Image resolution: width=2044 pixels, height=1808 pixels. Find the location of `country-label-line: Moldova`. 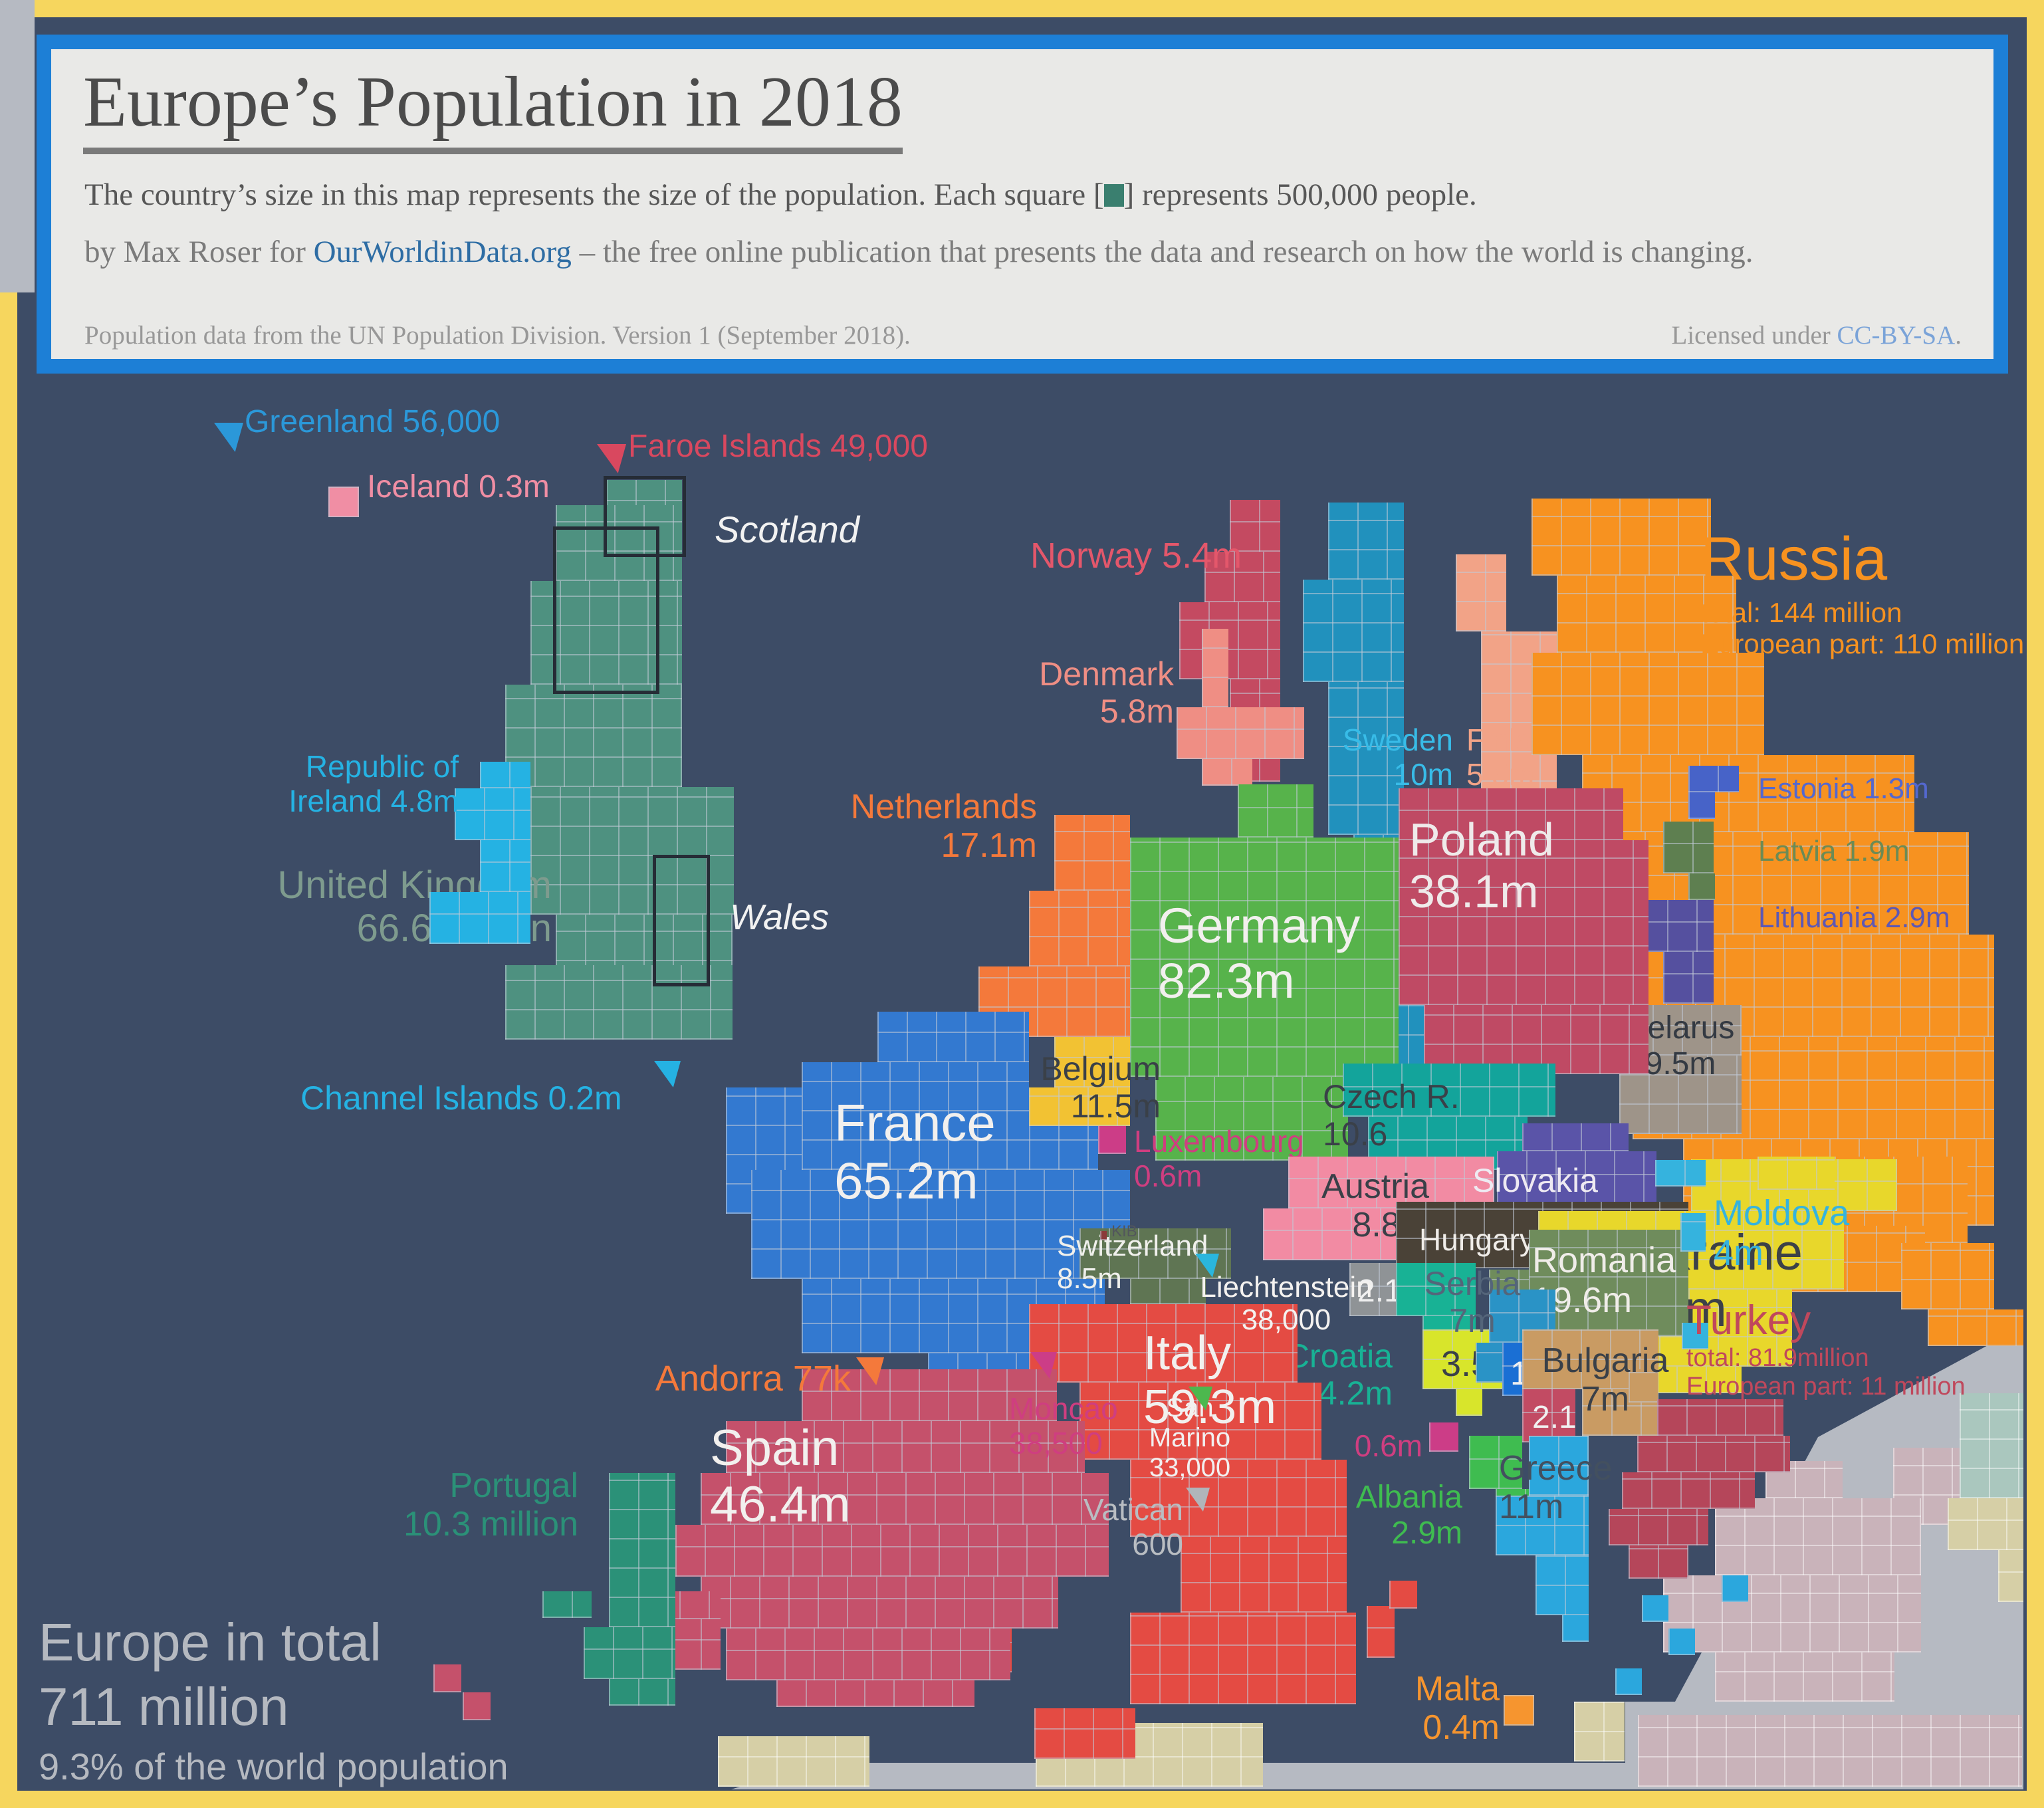

country-label-line: Moldova is located at coordinates (1782, 1213).